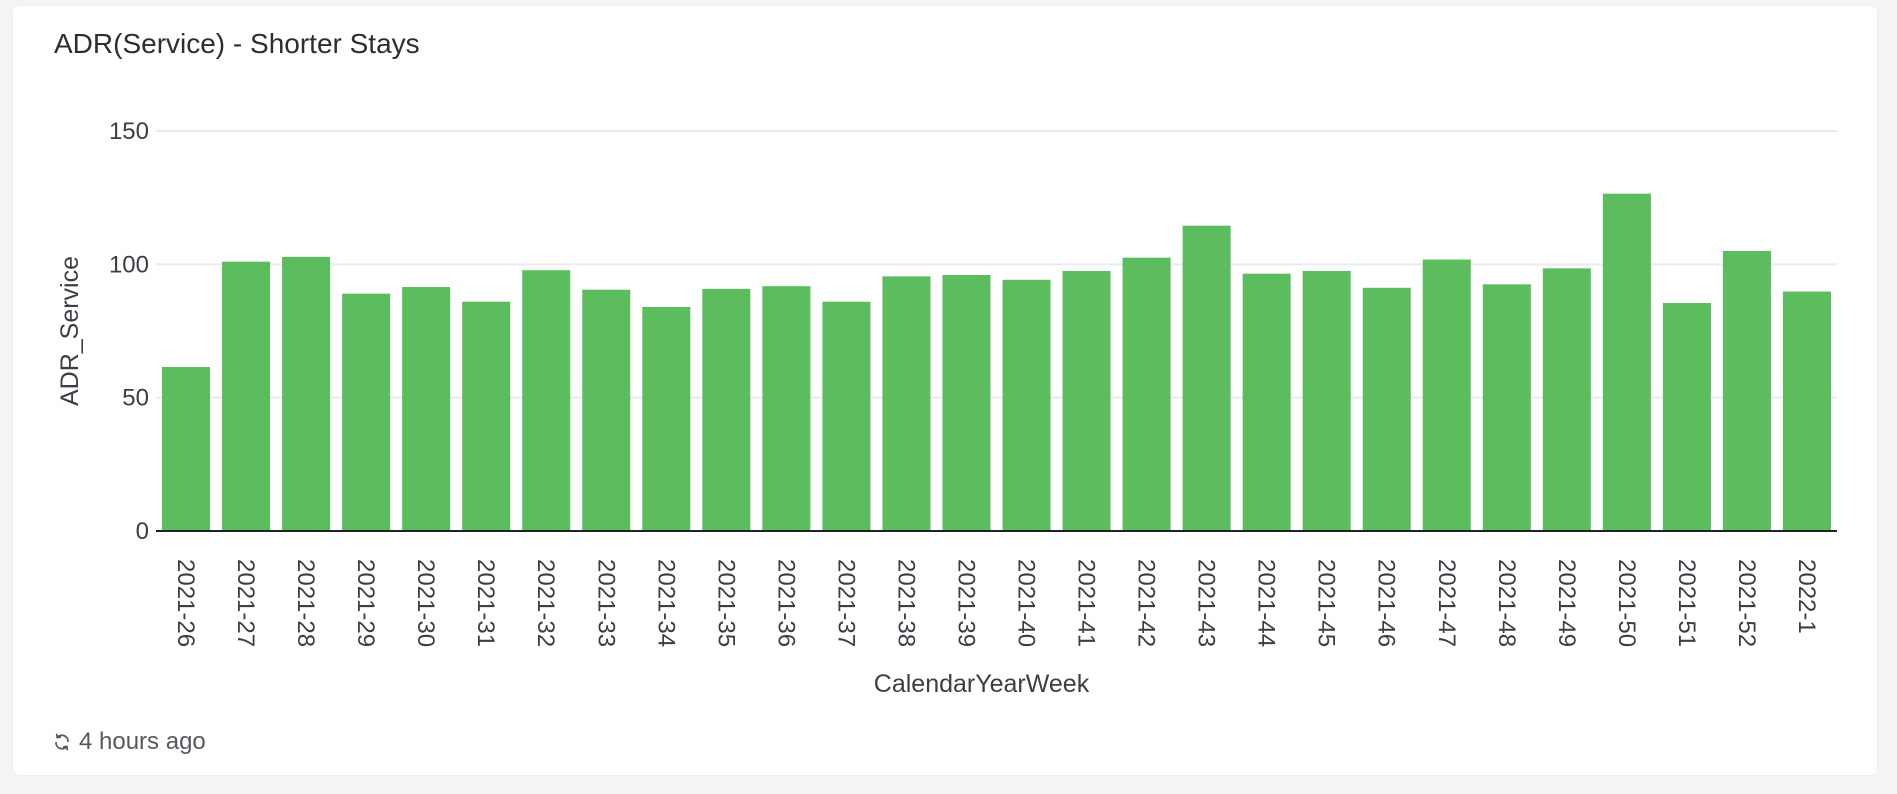 This screenshot has width=1897, height=794. What do you see at coordinates (142, 531) in the screenshot?
I see `y-tick-label: 0` at bounding box center [142, 531].